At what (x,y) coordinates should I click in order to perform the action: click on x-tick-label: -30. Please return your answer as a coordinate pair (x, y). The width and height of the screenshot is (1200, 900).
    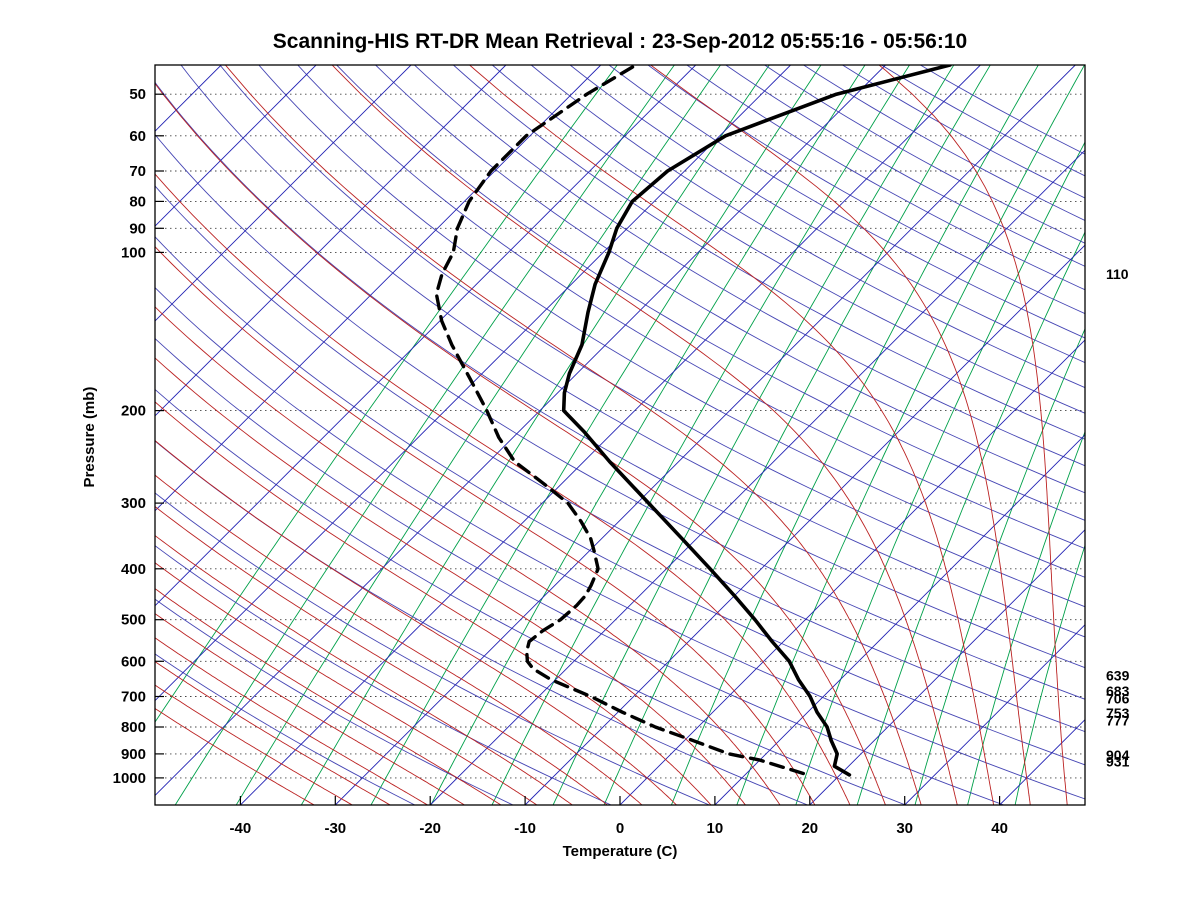
    Looking at the image, I should click on (335, 828).